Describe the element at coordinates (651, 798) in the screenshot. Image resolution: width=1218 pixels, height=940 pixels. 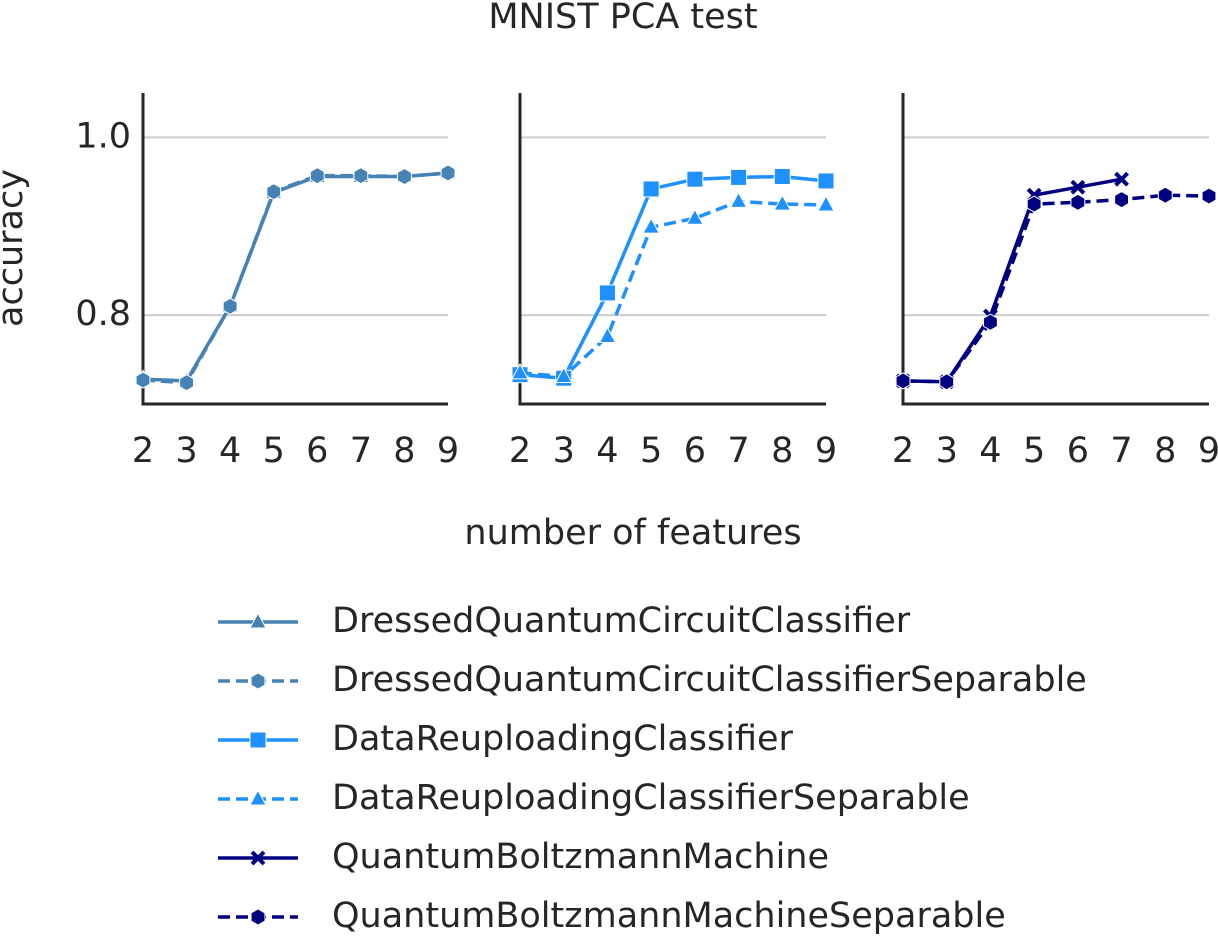
I see `legend-label: DataReuploadingClassifierSeparable` at that location.